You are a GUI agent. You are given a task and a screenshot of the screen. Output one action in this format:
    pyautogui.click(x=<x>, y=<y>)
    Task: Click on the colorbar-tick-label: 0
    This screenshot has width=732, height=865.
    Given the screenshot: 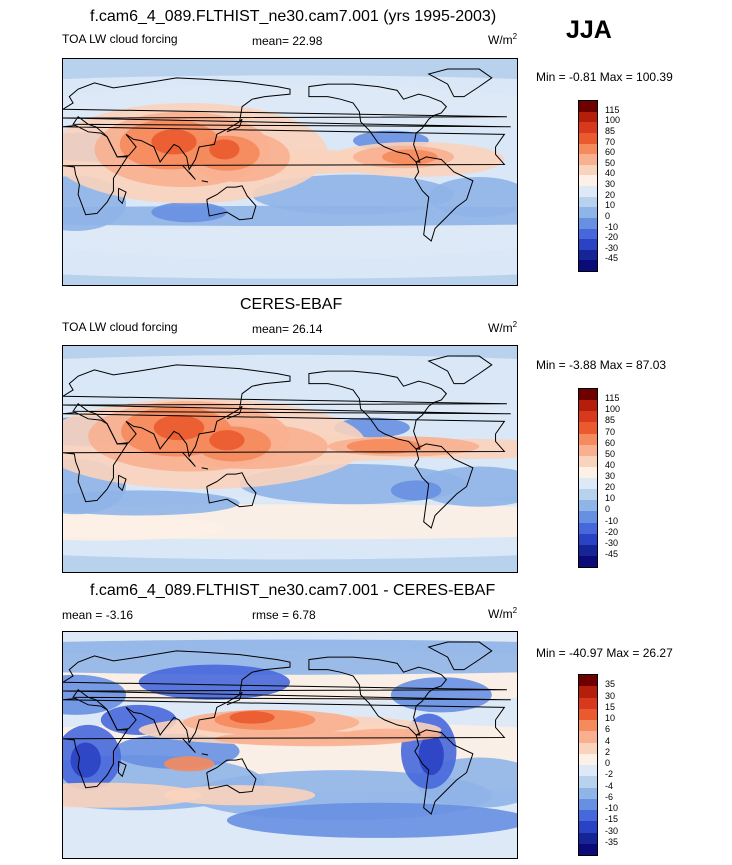 What is the action you would take?
    pyautogui.click(x=608, y=215)
    